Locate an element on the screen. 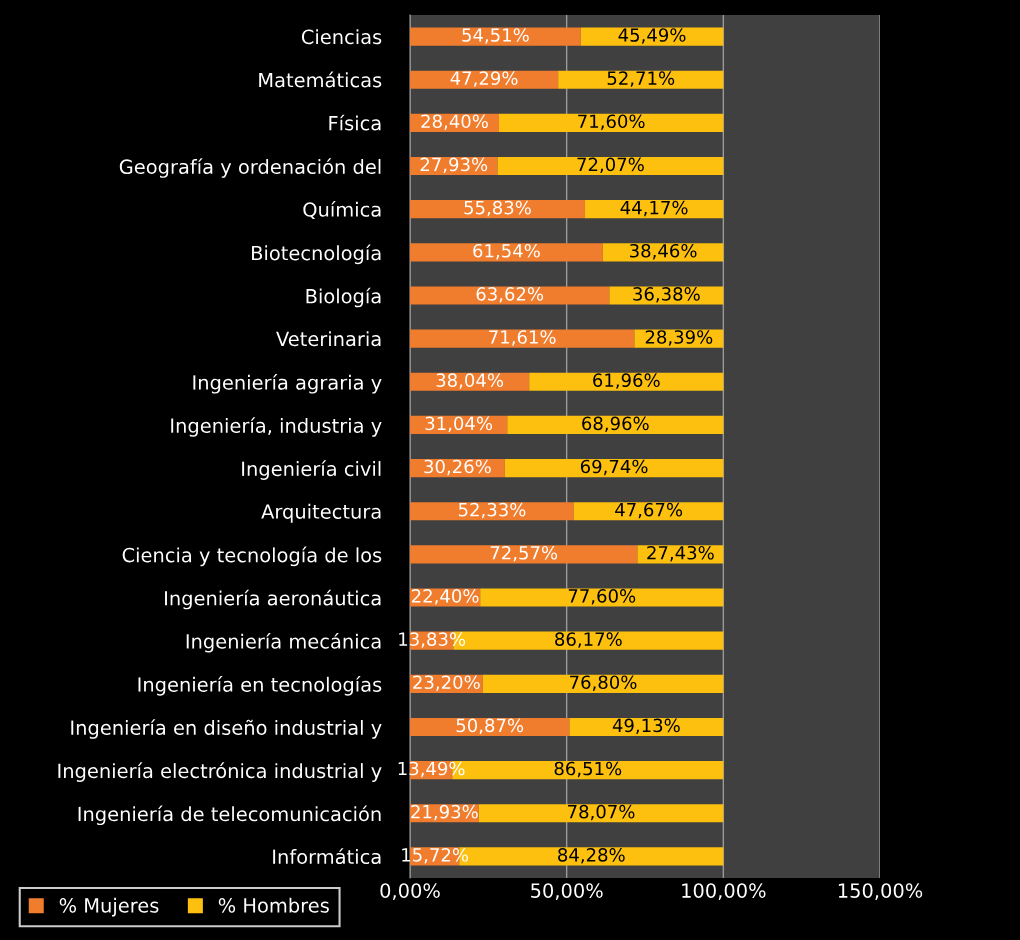 Image resolution: width=1020 pixels, height=940 pixels. legend-label: % Mujeres is located at coordinates (109, 907).